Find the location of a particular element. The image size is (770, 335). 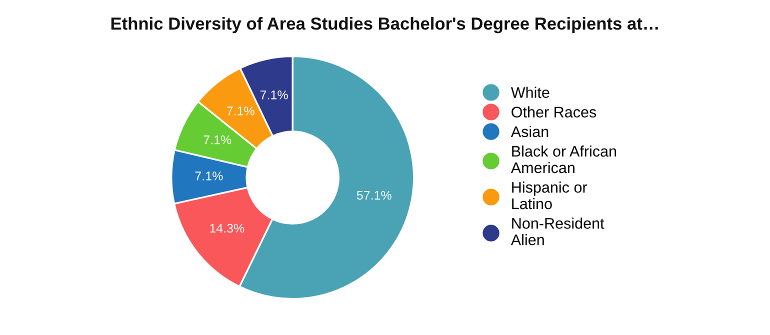

data-label: 57.1% is located at coordinates (374, 195).